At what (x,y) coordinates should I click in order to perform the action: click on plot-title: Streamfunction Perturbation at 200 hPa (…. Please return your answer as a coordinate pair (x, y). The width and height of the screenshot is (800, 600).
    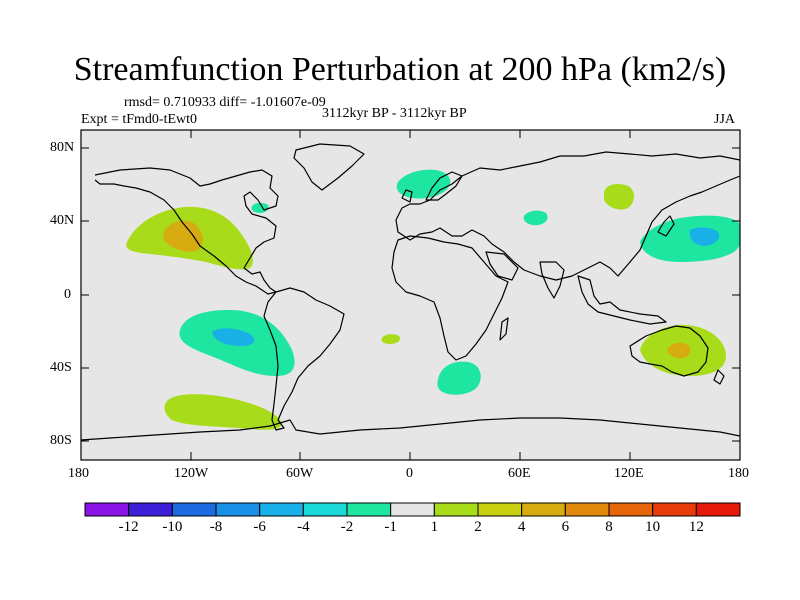
    Looking at the image, I should click on (400, 69).